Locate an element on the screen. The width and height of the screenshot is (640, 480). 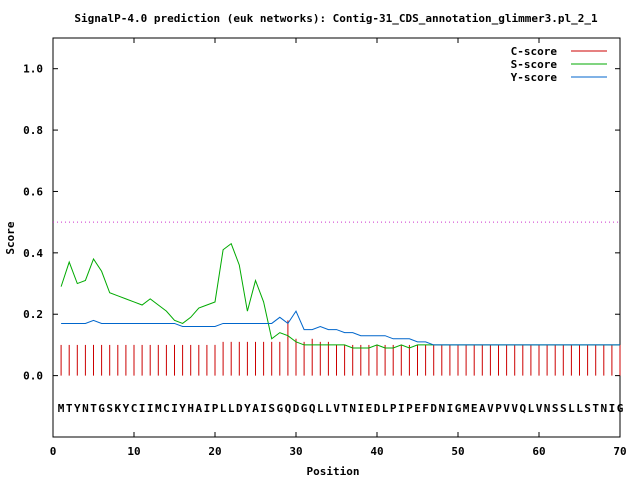
y-axis-label: Score is located at coordinates (10, 237).